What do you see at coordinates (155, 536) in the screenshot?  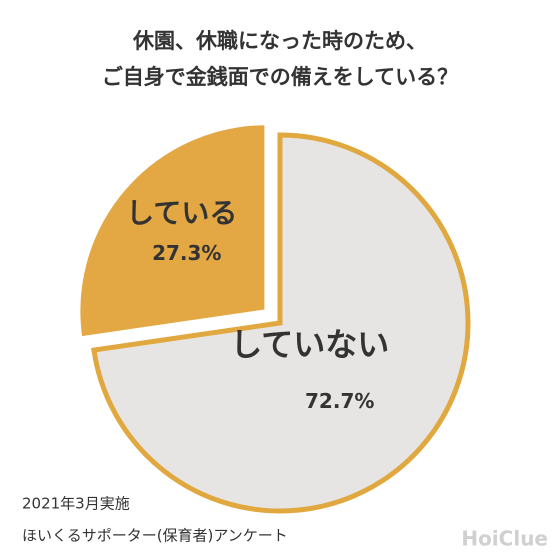 I see `note: ほいくるサポーター(保育者)アンケート` at bounding box center [155, 536].